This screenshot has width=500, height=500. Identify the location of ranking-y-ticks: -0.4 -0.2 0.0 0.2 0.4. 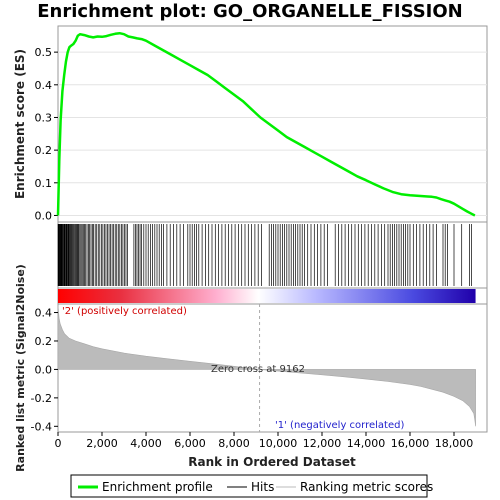
(44, 370).